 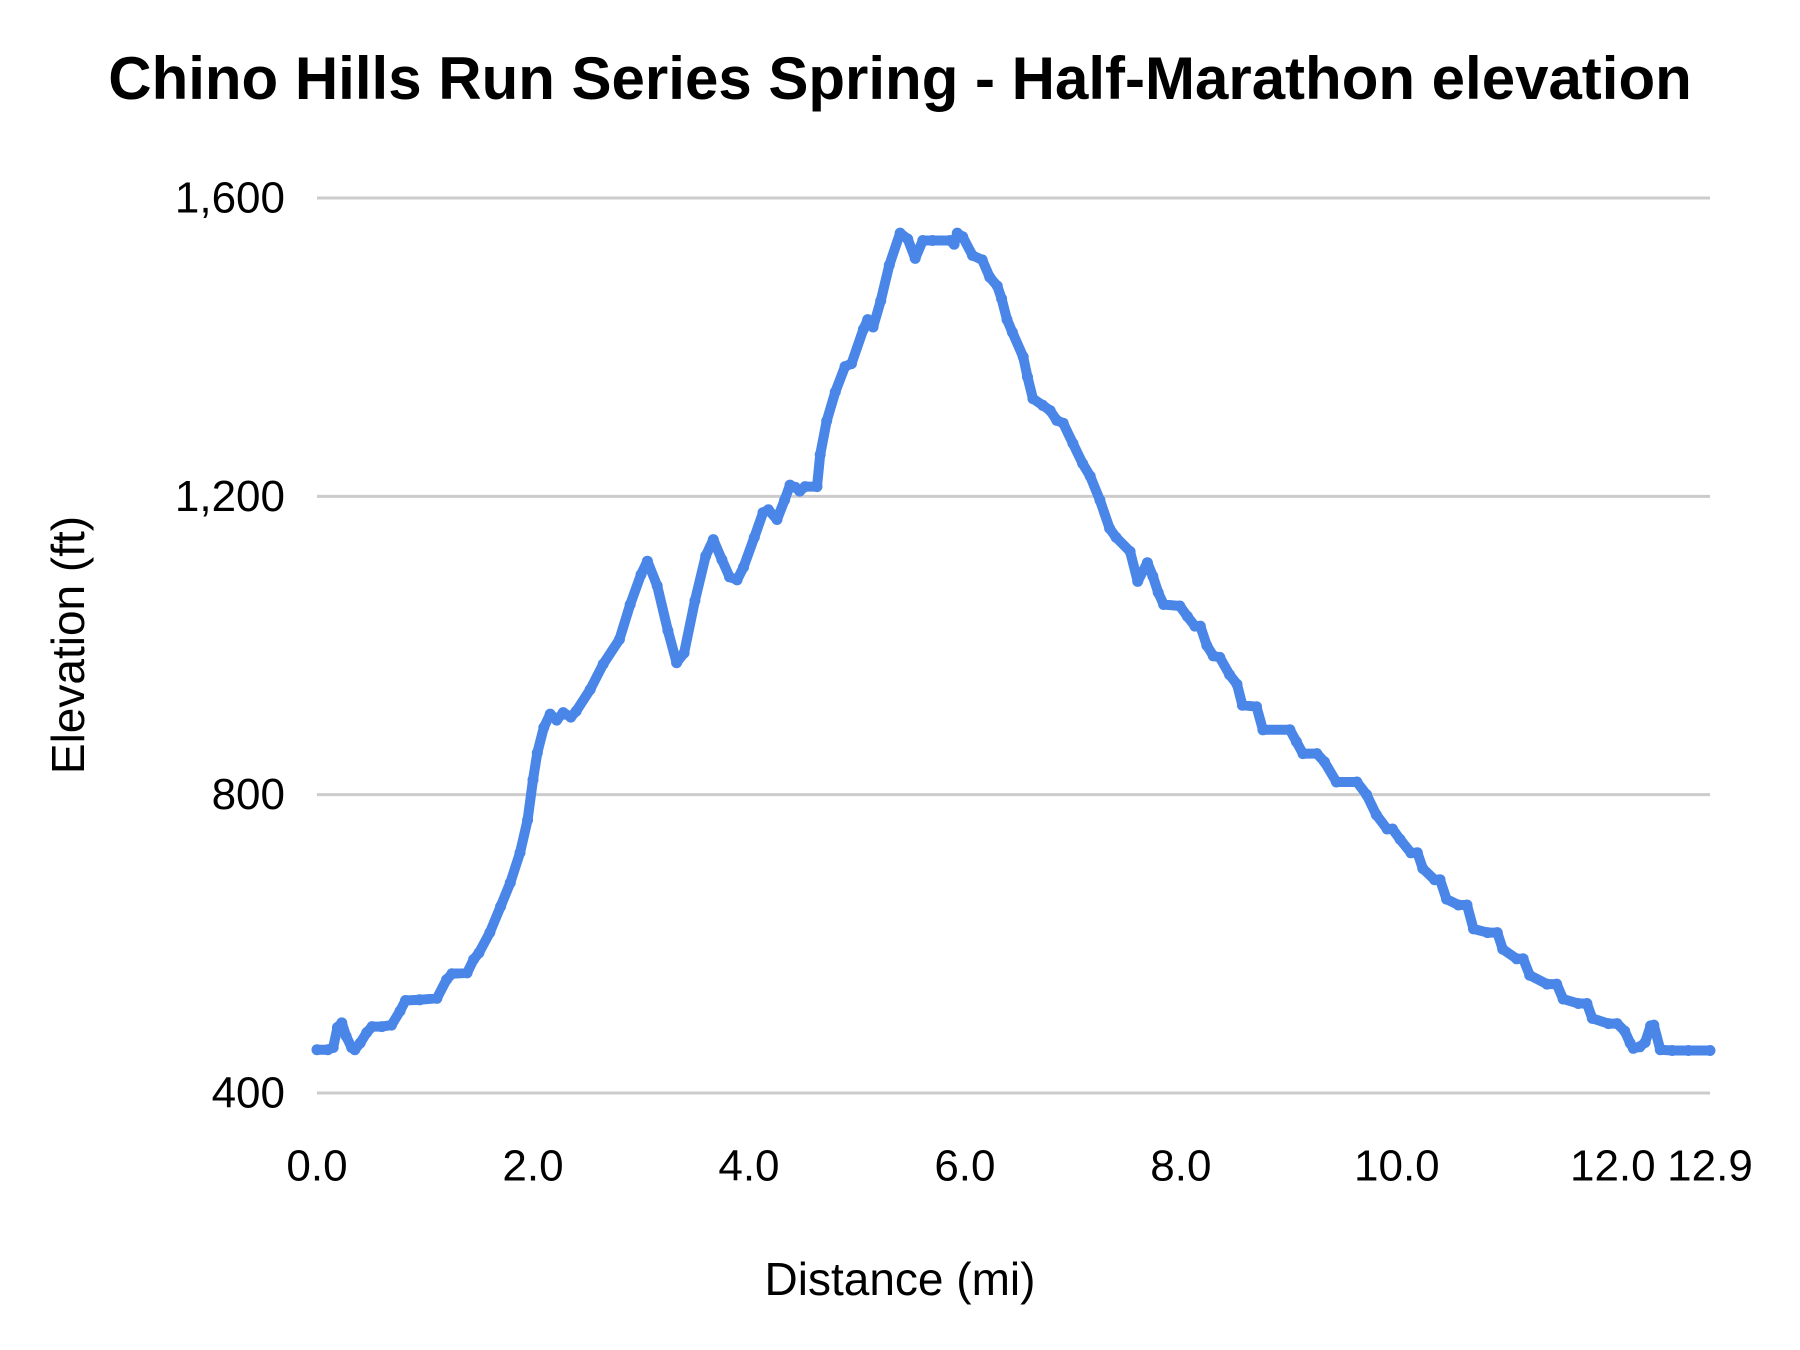 I want to click on x-tick-label: 6.0, so click(x=964, y=1166).